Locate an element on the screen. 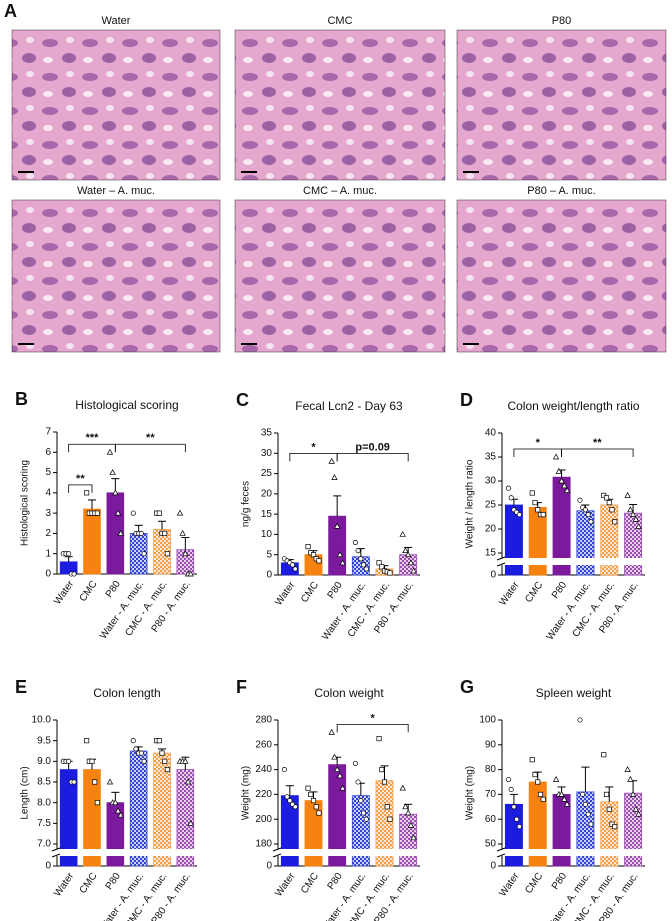  y-tick-label: 240 is located at coordinates (263, 769).